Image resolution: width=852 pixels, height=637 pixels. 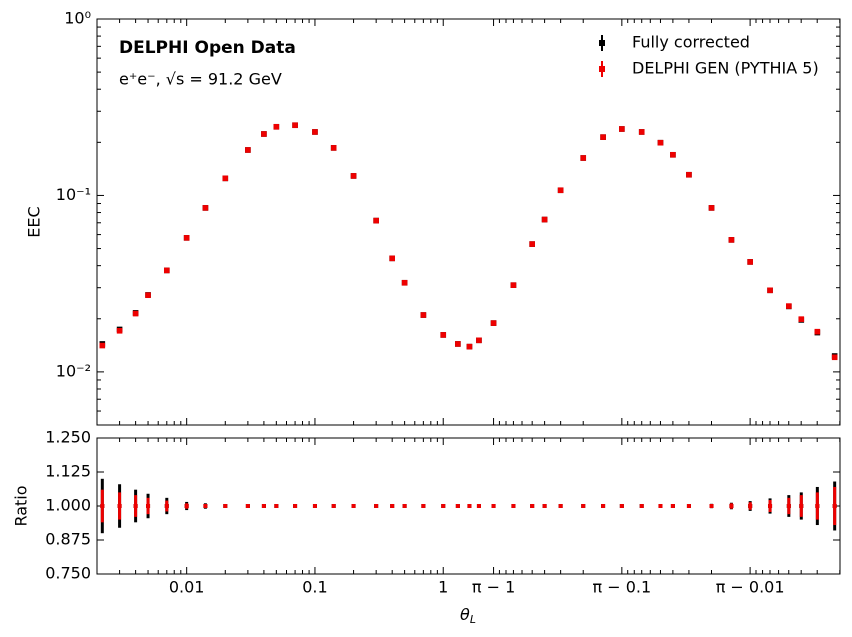 I want to click on x-label-subscript: L, so click(x=473, y=619).